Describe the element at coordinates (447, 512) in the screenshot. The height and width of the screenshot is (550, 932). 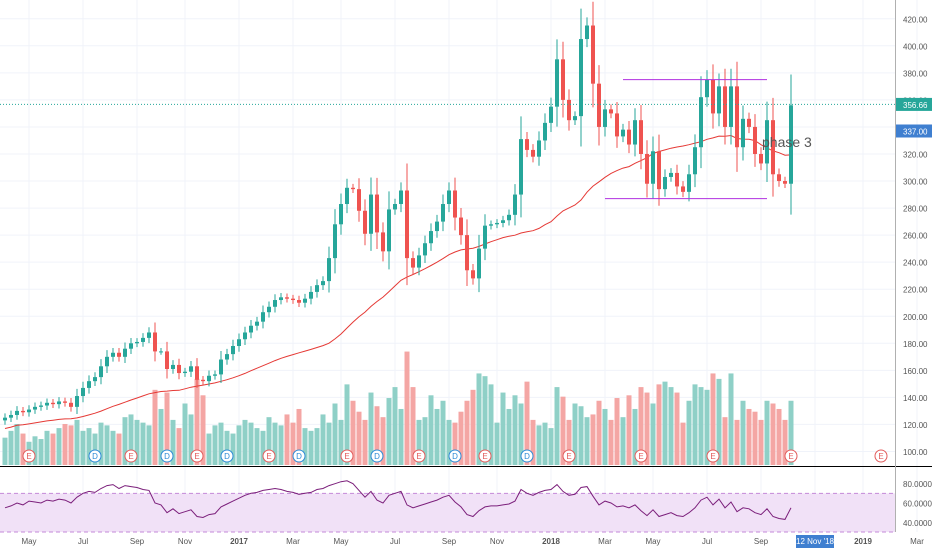
I see `rsi-band` at that location.